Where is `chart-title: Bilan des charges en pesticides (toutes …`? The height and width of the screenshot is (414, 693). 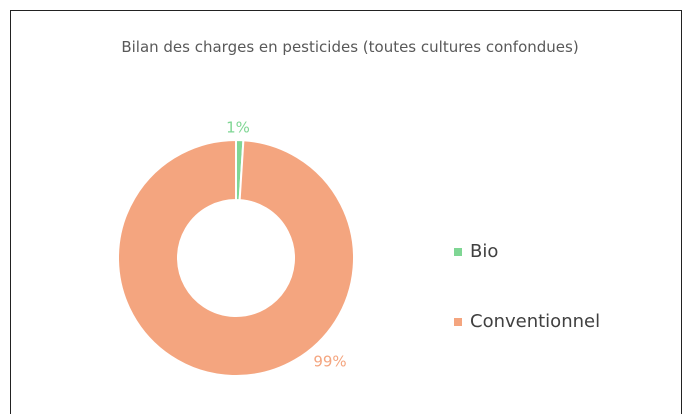
chart-title: Bilan des charges en pesticides (toutes … is located at coordinates (350, 47).